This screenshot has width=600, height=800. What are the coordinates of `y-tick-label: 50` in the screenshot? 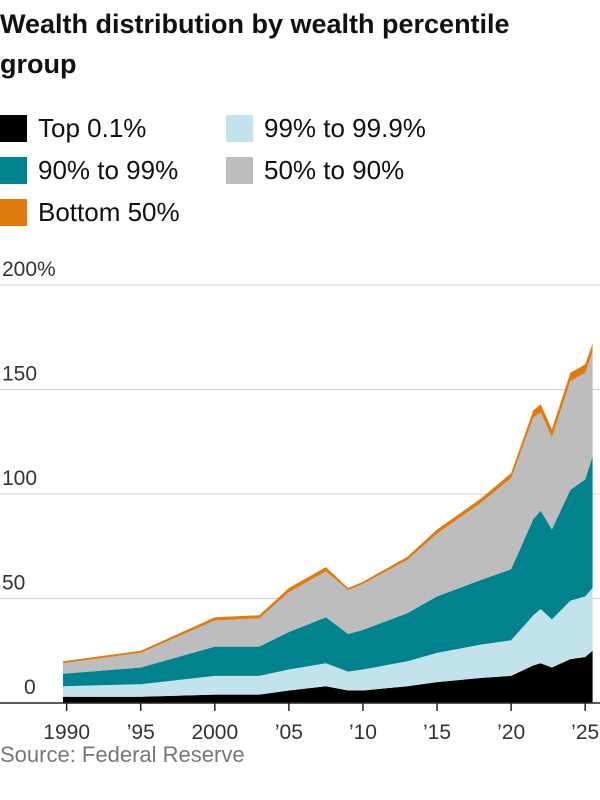 It's located at (13, 583).